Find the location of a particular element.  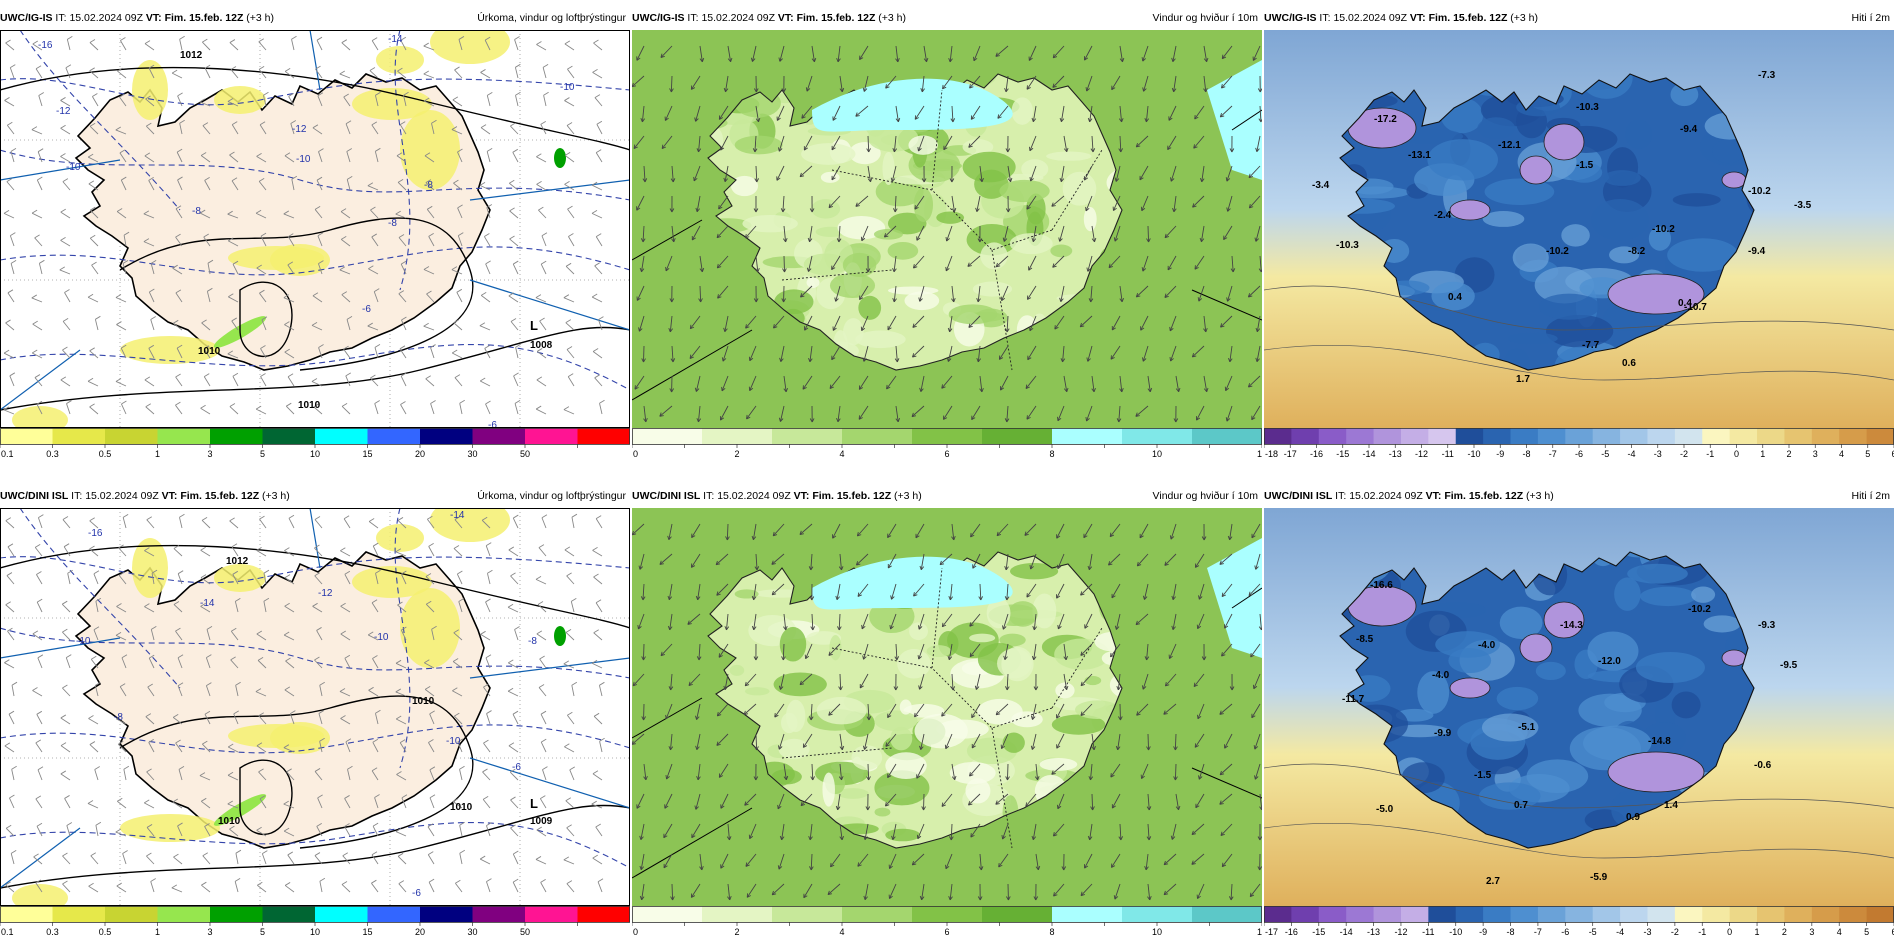

colorbar-tick-label: 15 is located at coordinates (367, 453).